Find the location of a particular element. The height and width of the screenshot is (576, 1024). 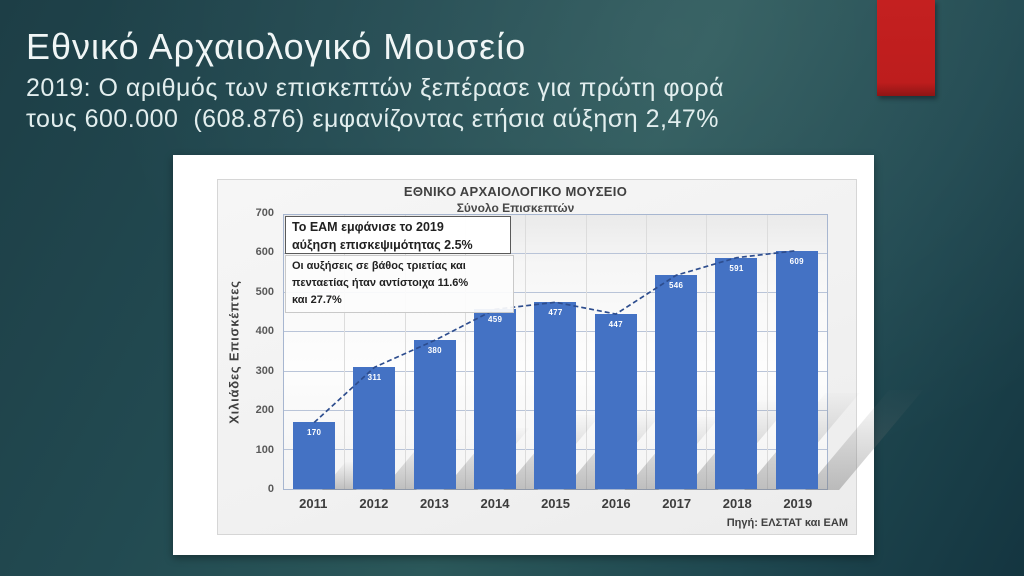

x-axis-year-label: 2014 is located at coordinates (495, 503).